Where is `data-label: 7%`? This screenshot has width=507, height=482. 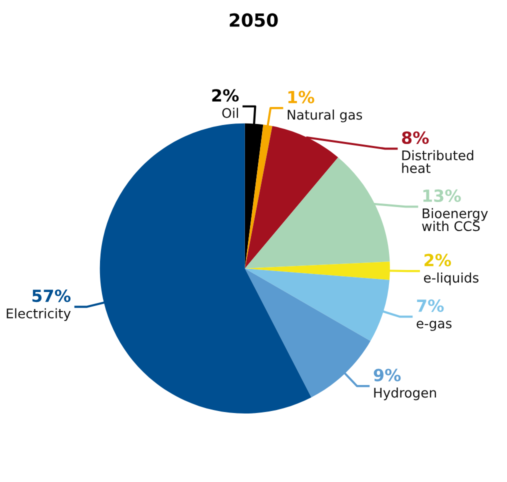
data-label: 7% is located at coordinates (430, 305).